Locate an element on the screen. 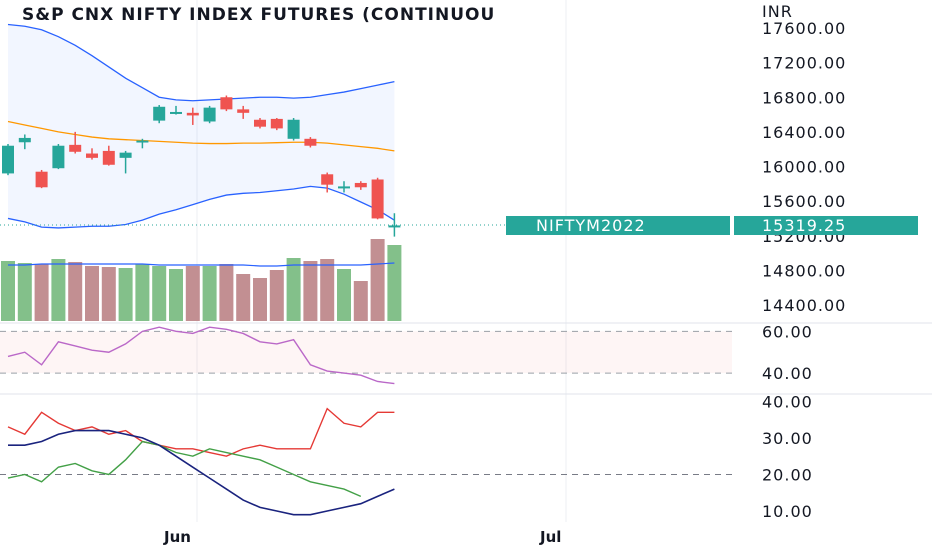  x-tick-jun: Jun is located at coordinates (177, 537).